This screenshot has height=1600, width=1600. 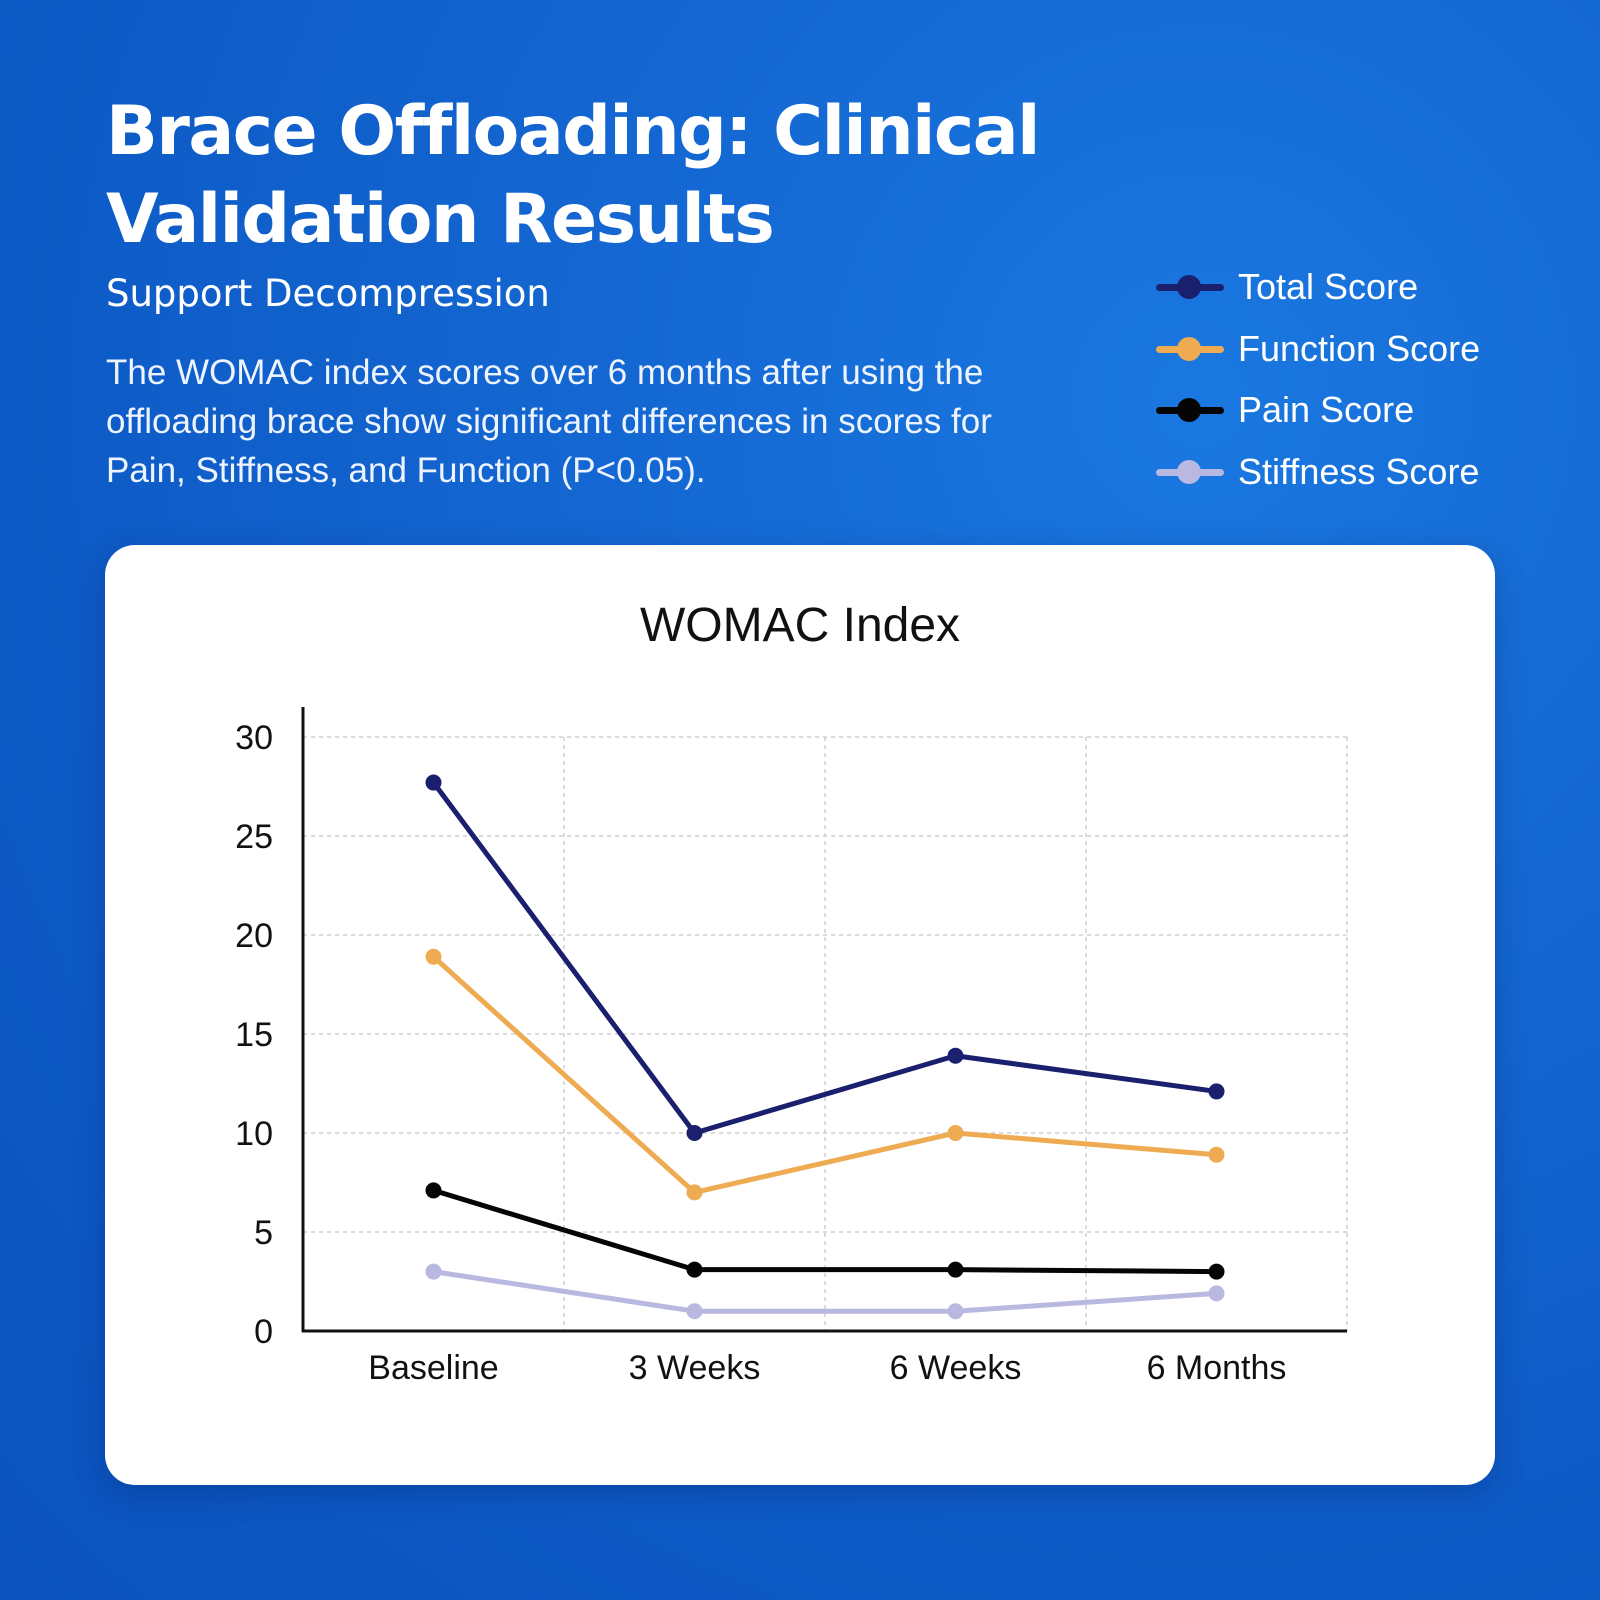 I want to click on y-tick-label-0: 0, so click(x=263, y=1332).